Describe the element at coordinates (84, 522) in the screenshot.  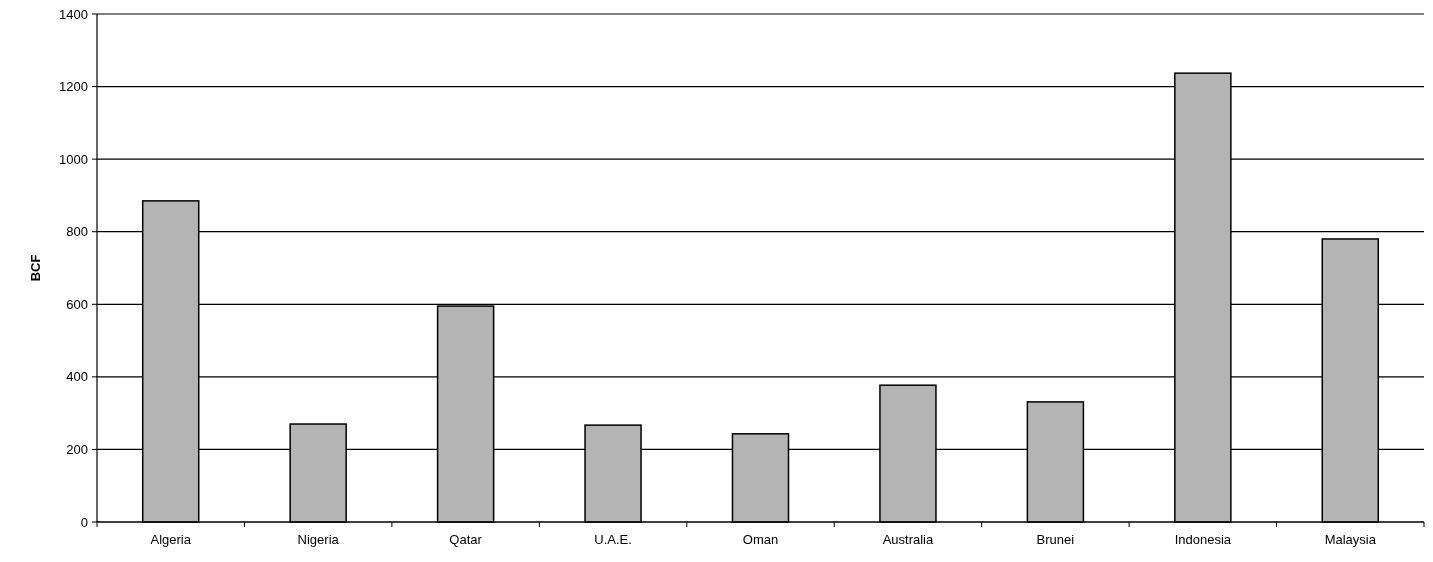
I see `y-tick-label: 0` at that location.